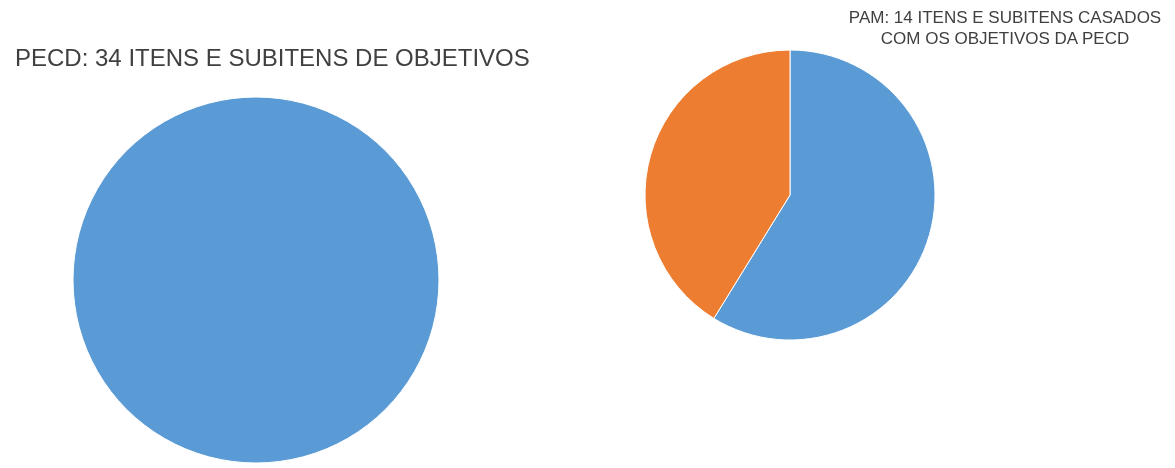 The image size is (1175, 468). What do you see at coordinates (1005, 28) in the screenshot?
I see `text: PAM: 14 ITENS E SUBITENS CASADOS COM OS OBJETIVOS DA PECD` at bounding box center [1005, 28].